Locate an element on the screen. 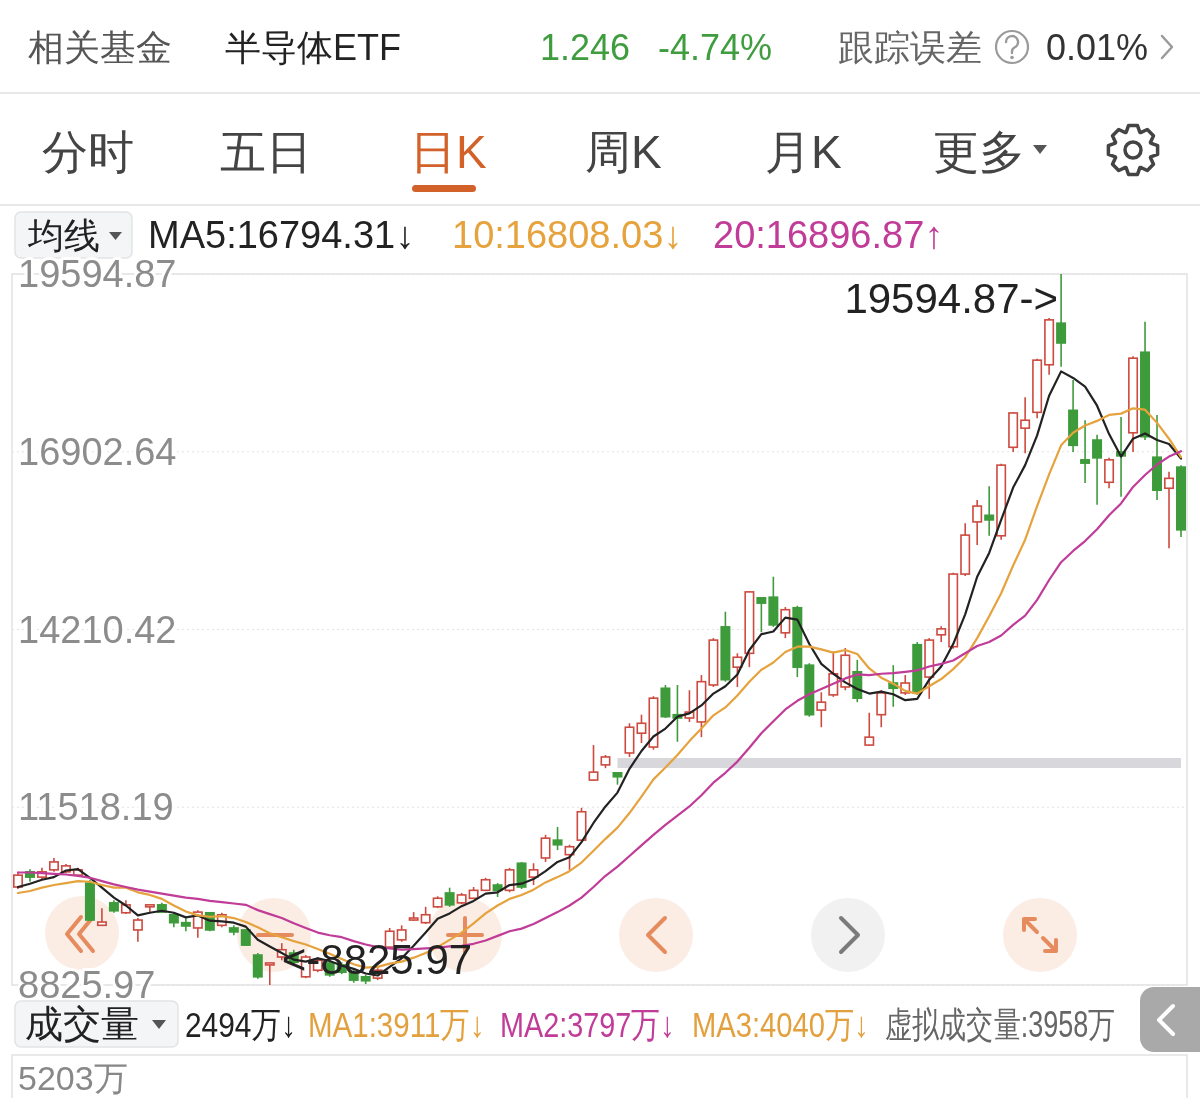 This screenshot has height=1098, width=1200. text: 20:16896.87↑ is located at coordinates (828, 235).